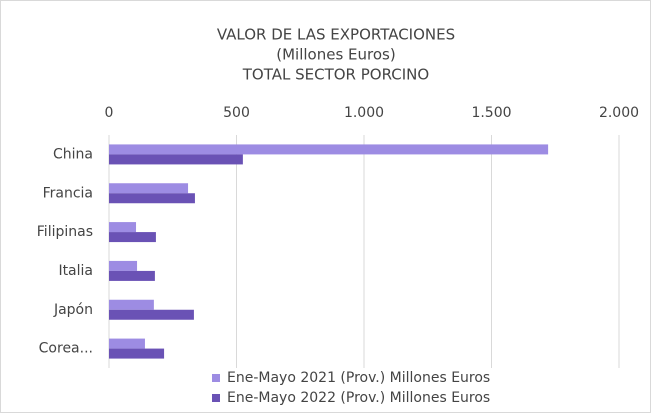 This screenshot has height=413, width=651. Describe the element at coordinates (335, 55) in the screenshot. I see `chart-title: (Millones Euros)` at that location.